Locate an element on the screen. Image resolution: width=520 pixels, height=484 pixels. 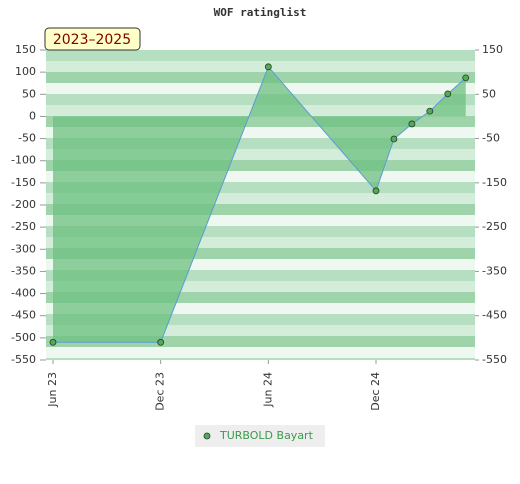
y2-tick-label: -450 is located at coordinates (494, 315).